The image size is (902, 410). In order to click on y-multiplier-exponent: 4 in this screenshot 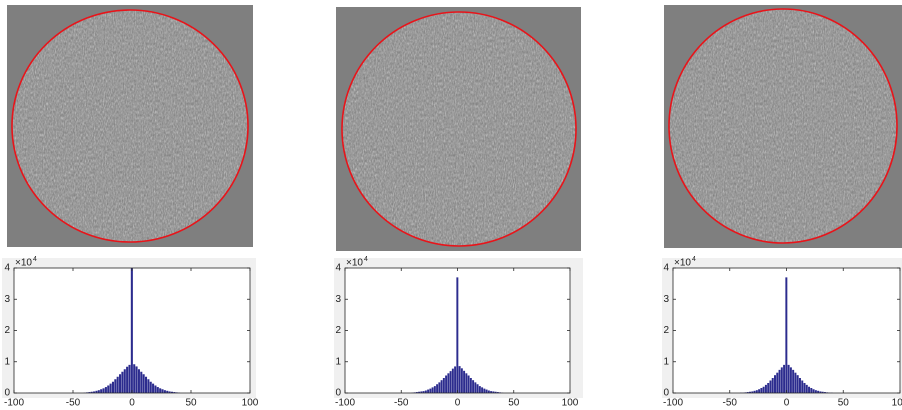, I will do `click(694, 259)`.